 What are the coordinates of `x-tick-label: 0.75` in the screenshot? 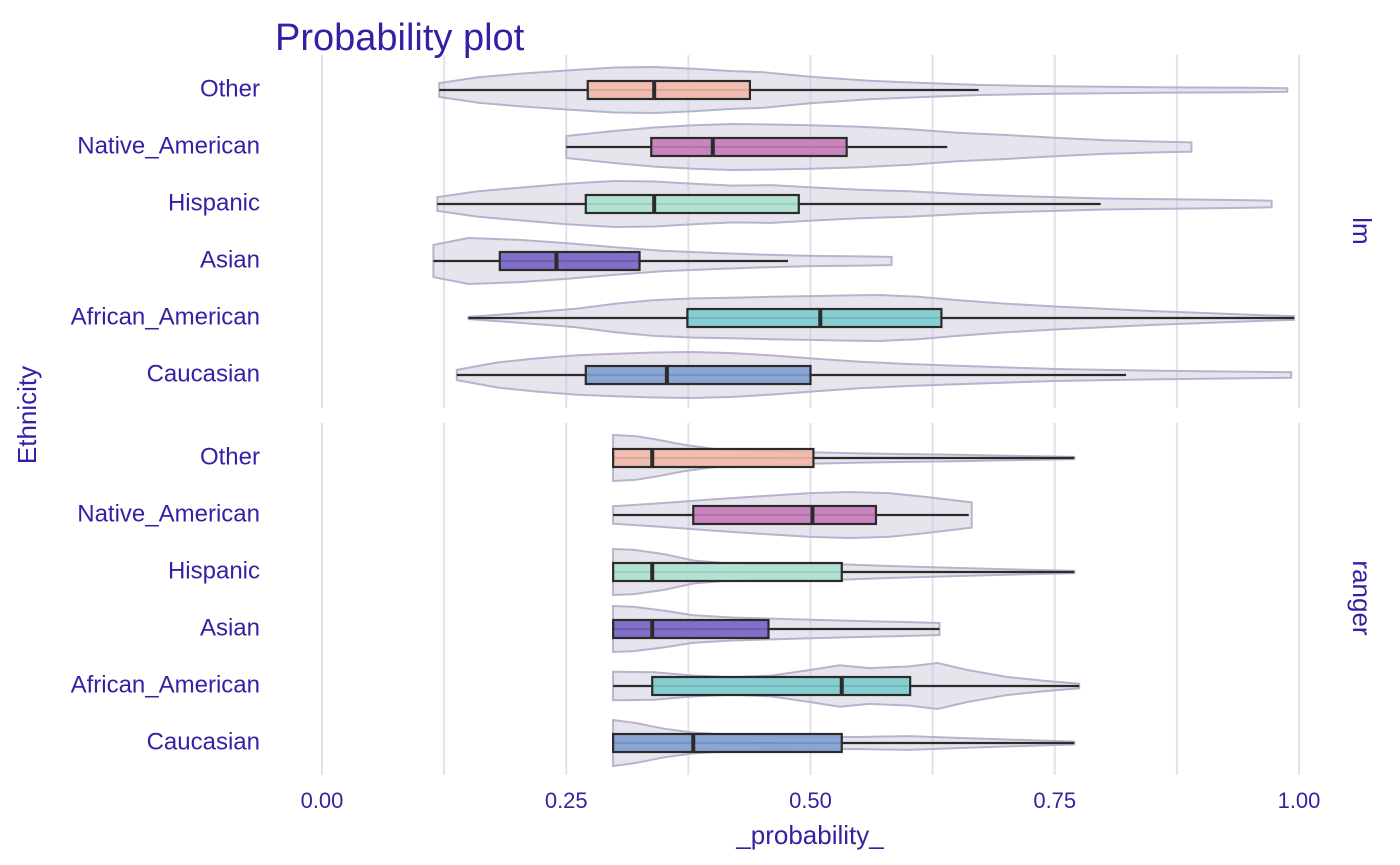 It's located at (1054, 800).